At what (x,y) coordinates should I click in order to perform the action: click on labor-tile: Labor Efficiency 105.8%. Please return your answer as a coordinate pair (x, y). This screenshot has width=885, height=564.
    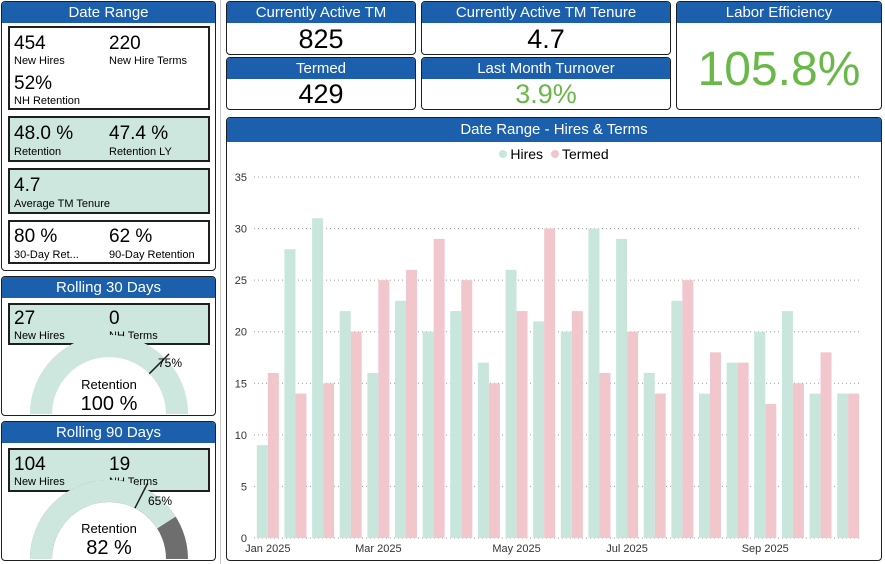
    Looking at the image, I should click on (779, 55).